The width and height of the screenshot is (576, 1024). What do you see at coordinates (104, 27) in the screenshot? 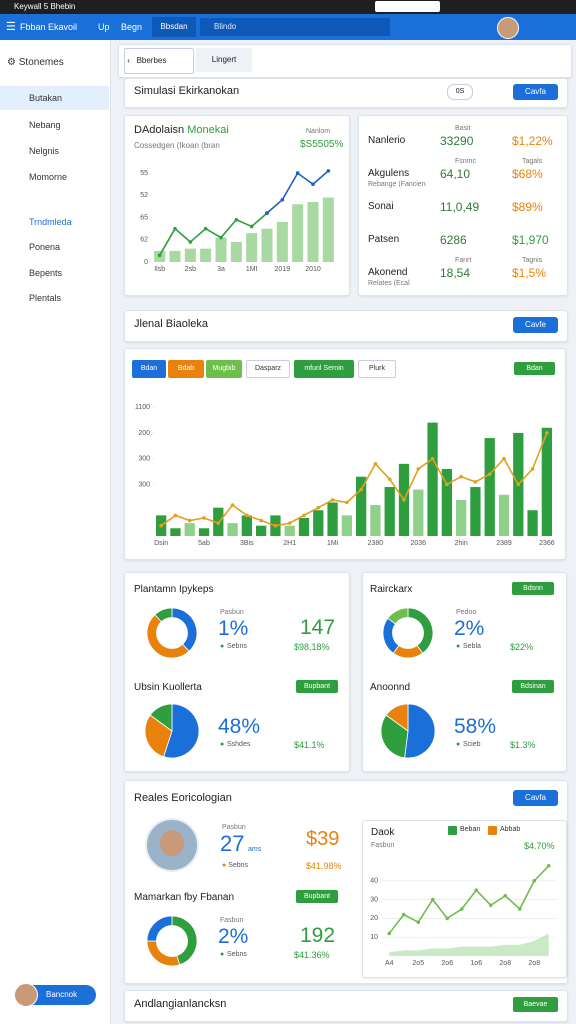
I see `menu-item: Up` at bounding box center [104, 27].